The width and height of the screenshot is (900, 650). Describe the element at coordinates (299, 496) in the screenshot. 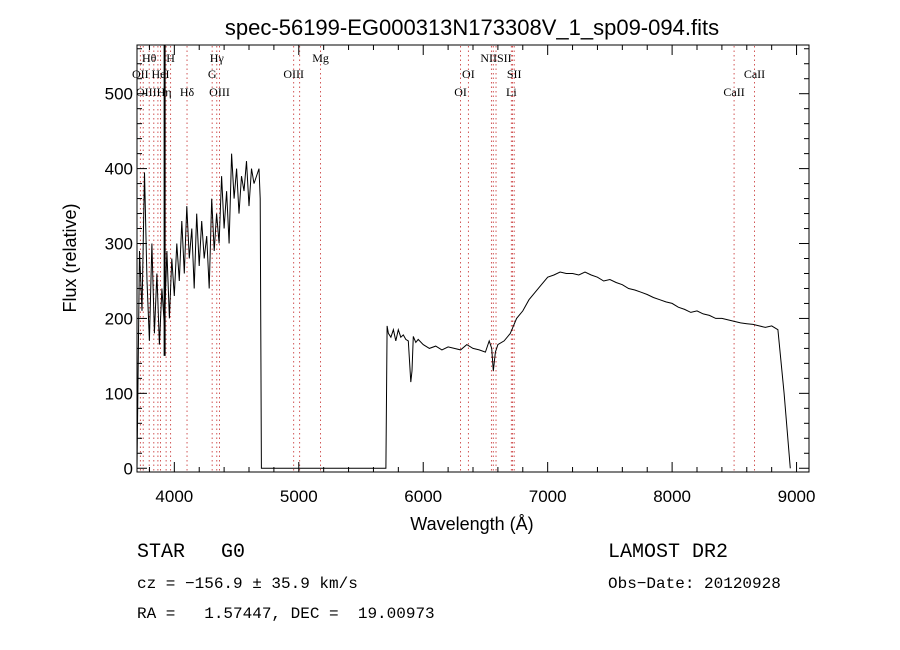

I see `x-tick-label: 5000` at that location.